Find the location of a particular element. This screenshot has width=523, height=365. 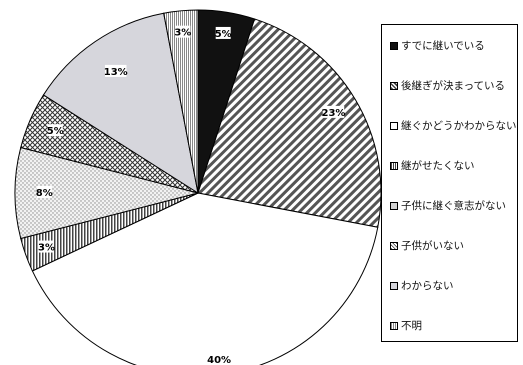

slice-label-7: 13% is located at coordinates (116, 71).